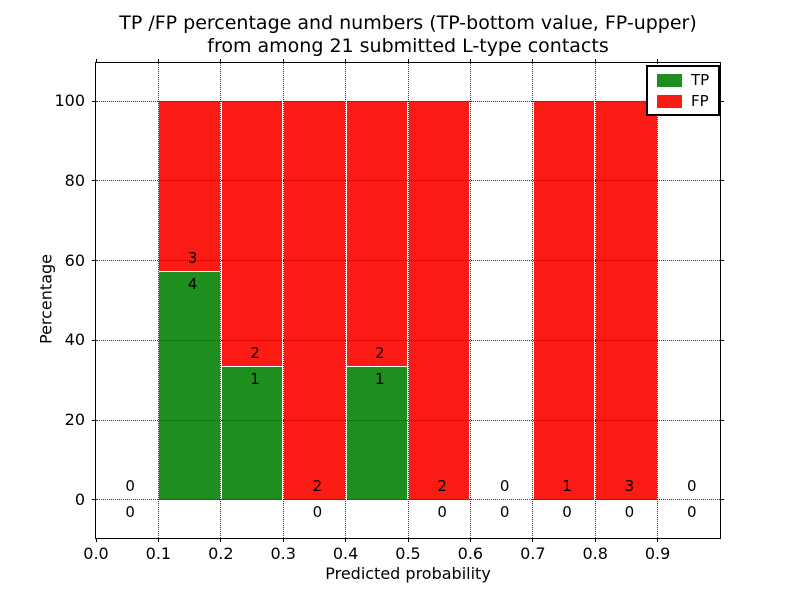  Describe the element at coordinates (158, 553) in the screenshot. I see `x-tick-label: 0.1` at that location.